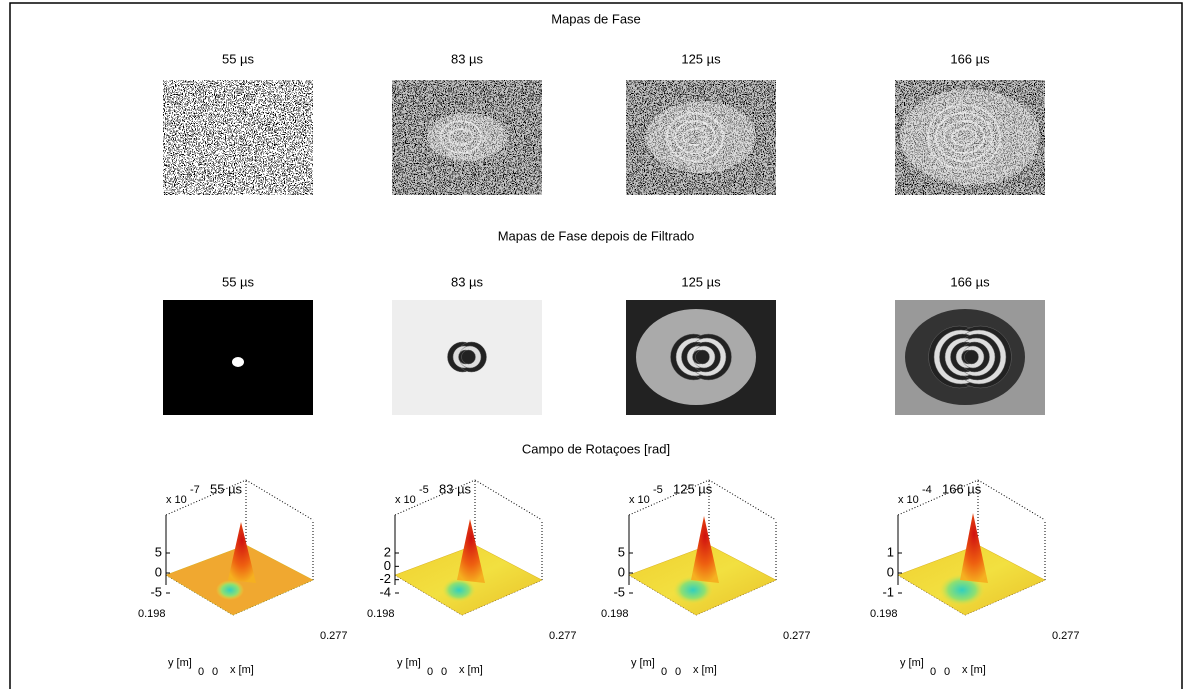 This screenshot has width=1191, height=694. What do you see at coordinates (596, 18) in the screenshot?
I see `title: Mapas de Fase` at bounding box center [596, 18].